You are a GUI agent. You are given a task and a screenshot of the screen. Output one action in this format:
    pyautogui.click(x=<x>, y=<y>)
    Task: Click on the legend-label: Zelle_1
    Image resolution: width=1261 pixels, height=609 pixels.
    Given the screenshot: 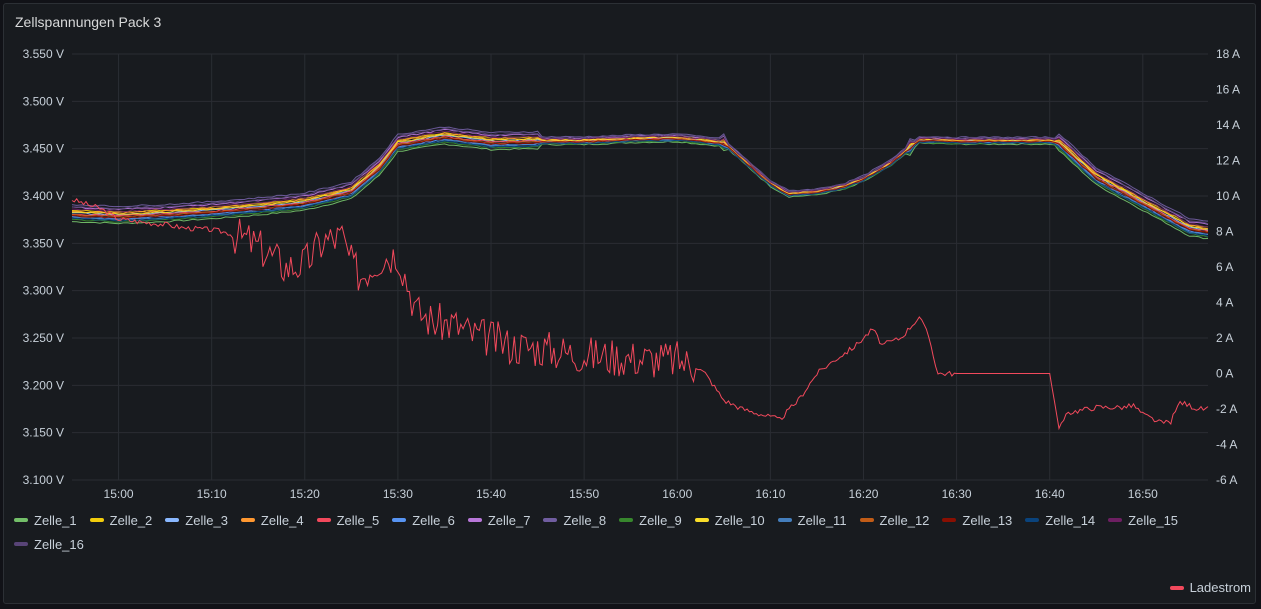 What is the action you would take?
    pyautogui.click(x=55, y=520)
    